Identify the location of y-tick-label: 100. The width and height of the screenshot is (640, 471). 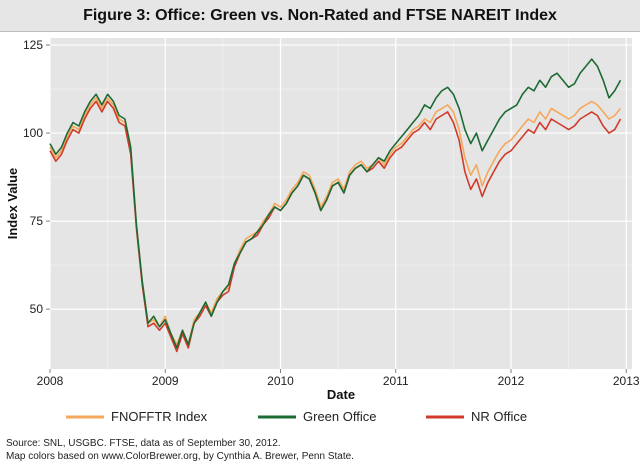
(33, 133).